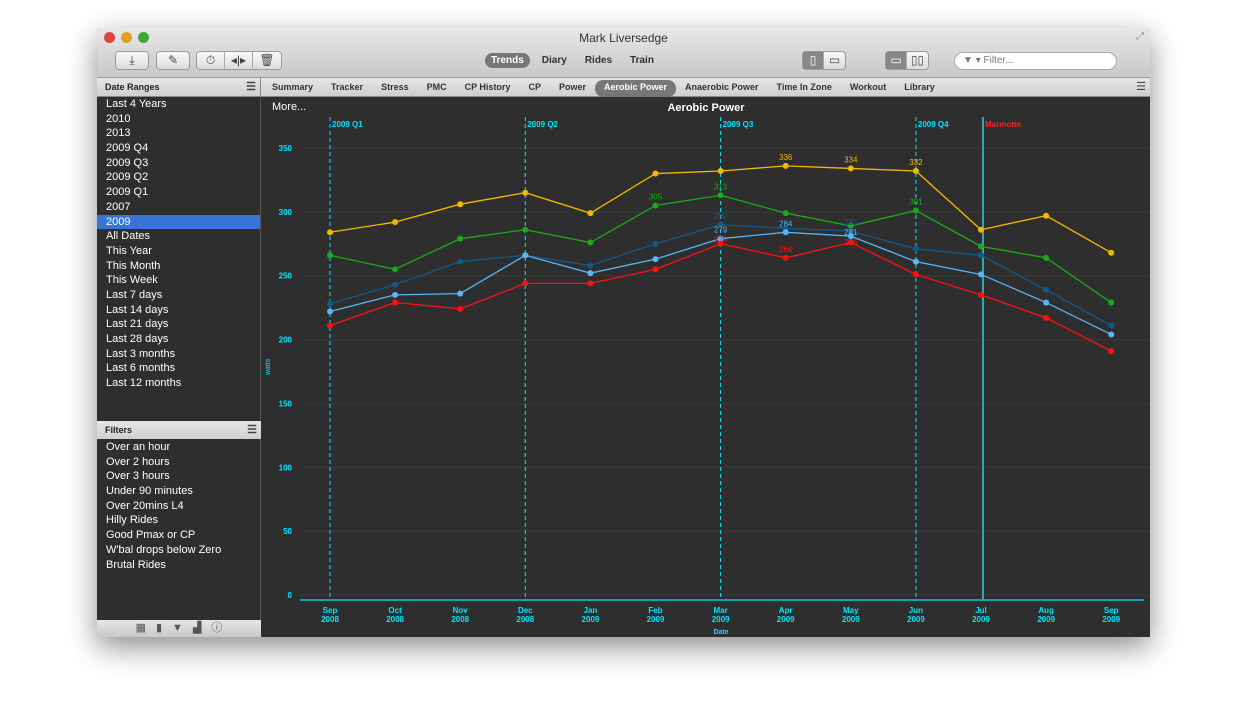 The width and height of the screenshot is (1248, 702). Describe the element at coordinates (851, 232) in the screenshot. I see `data-label: 281` at that location.